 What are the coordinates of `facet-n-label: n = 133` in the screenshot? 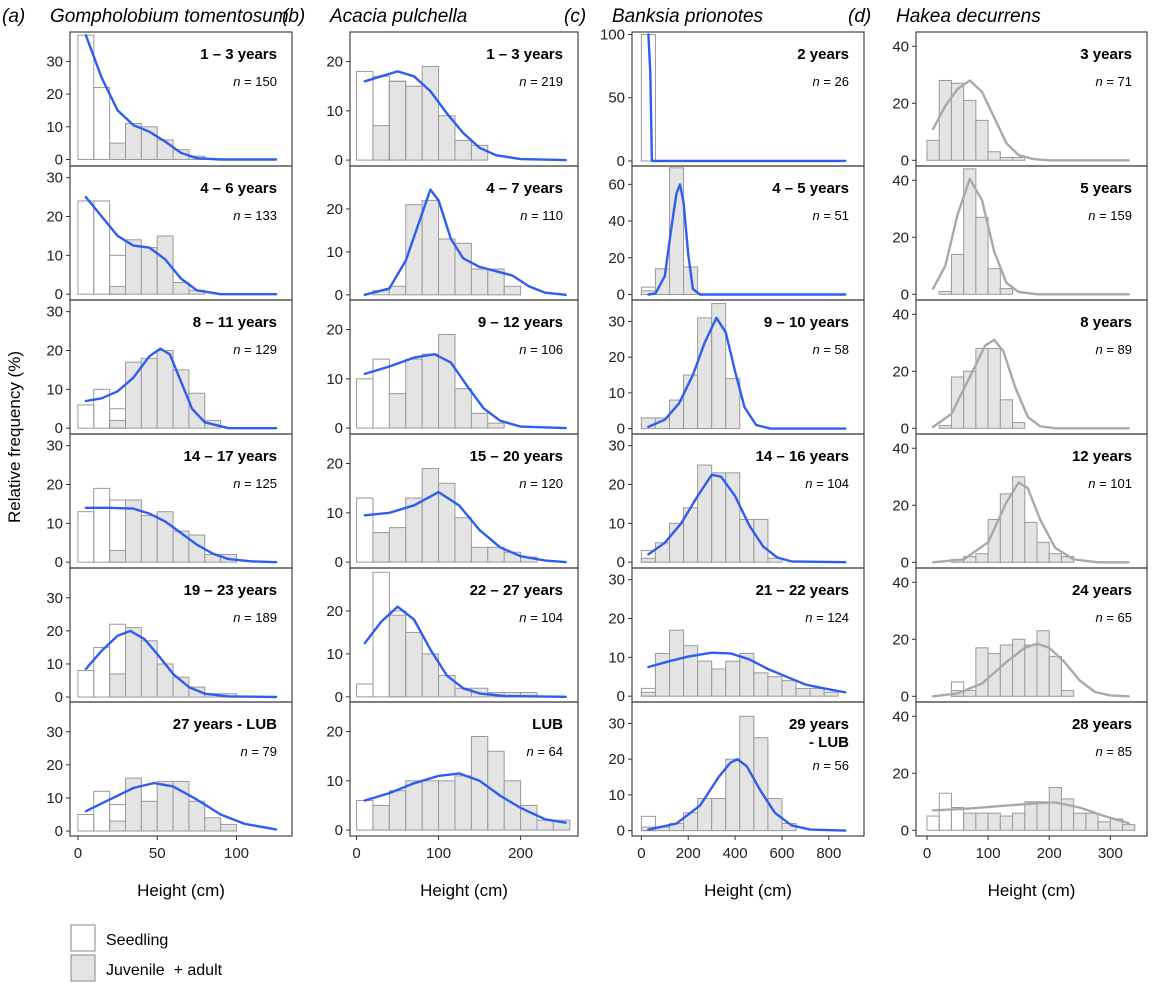 It's located at (255, 215).